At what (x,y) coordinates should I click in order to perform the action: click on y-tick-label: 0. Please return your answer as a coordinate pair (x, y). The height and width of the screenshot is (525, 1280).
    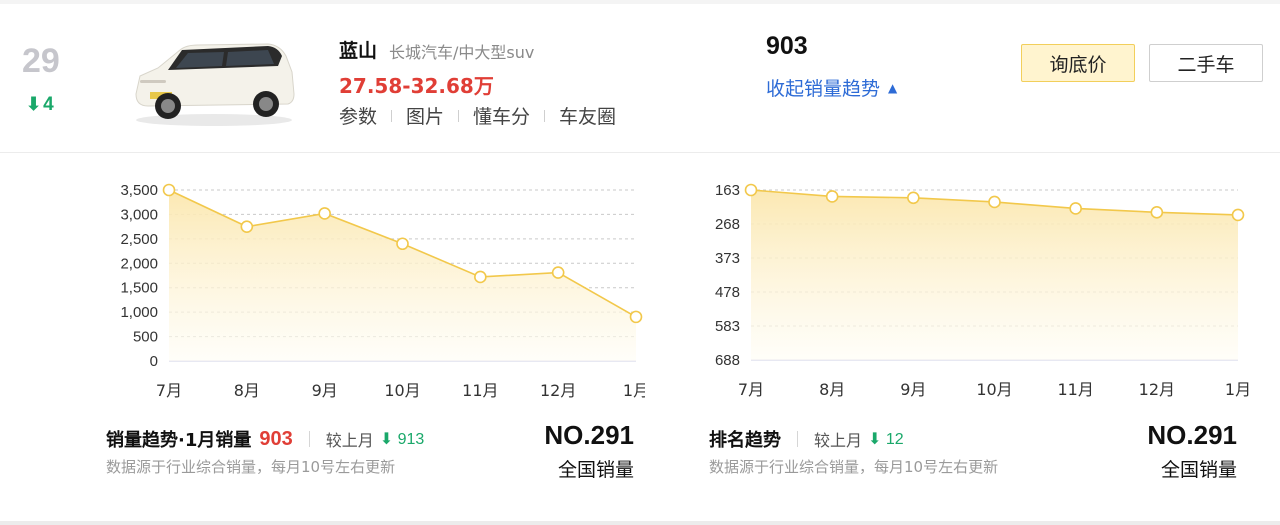
    Looking at the image, I should click on (154, 361).